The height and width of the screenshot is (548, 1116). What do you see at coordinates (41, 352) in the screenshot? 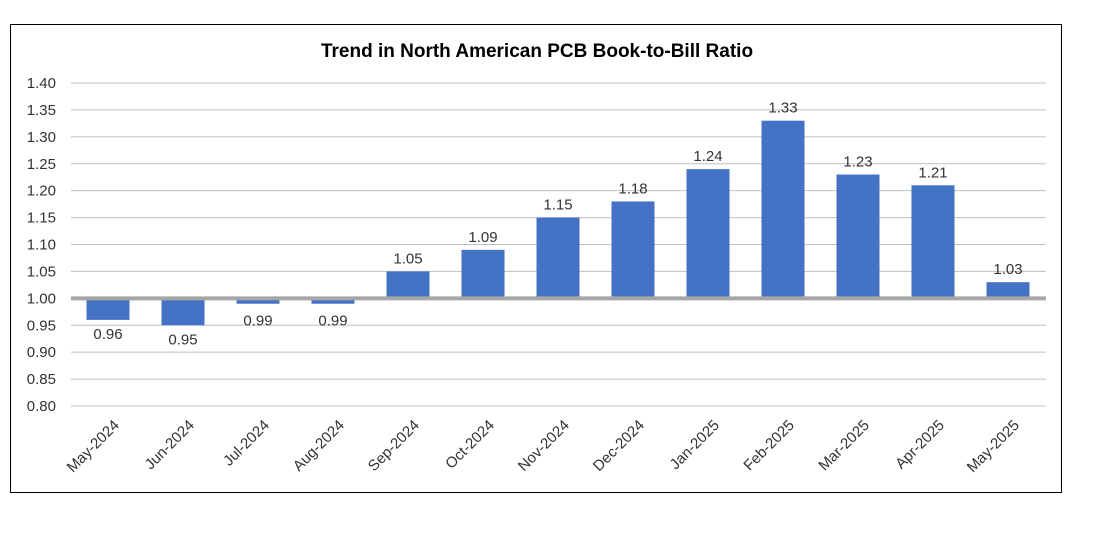
I see `y-tick-label: 0.90` at bounding box center [41, 352].